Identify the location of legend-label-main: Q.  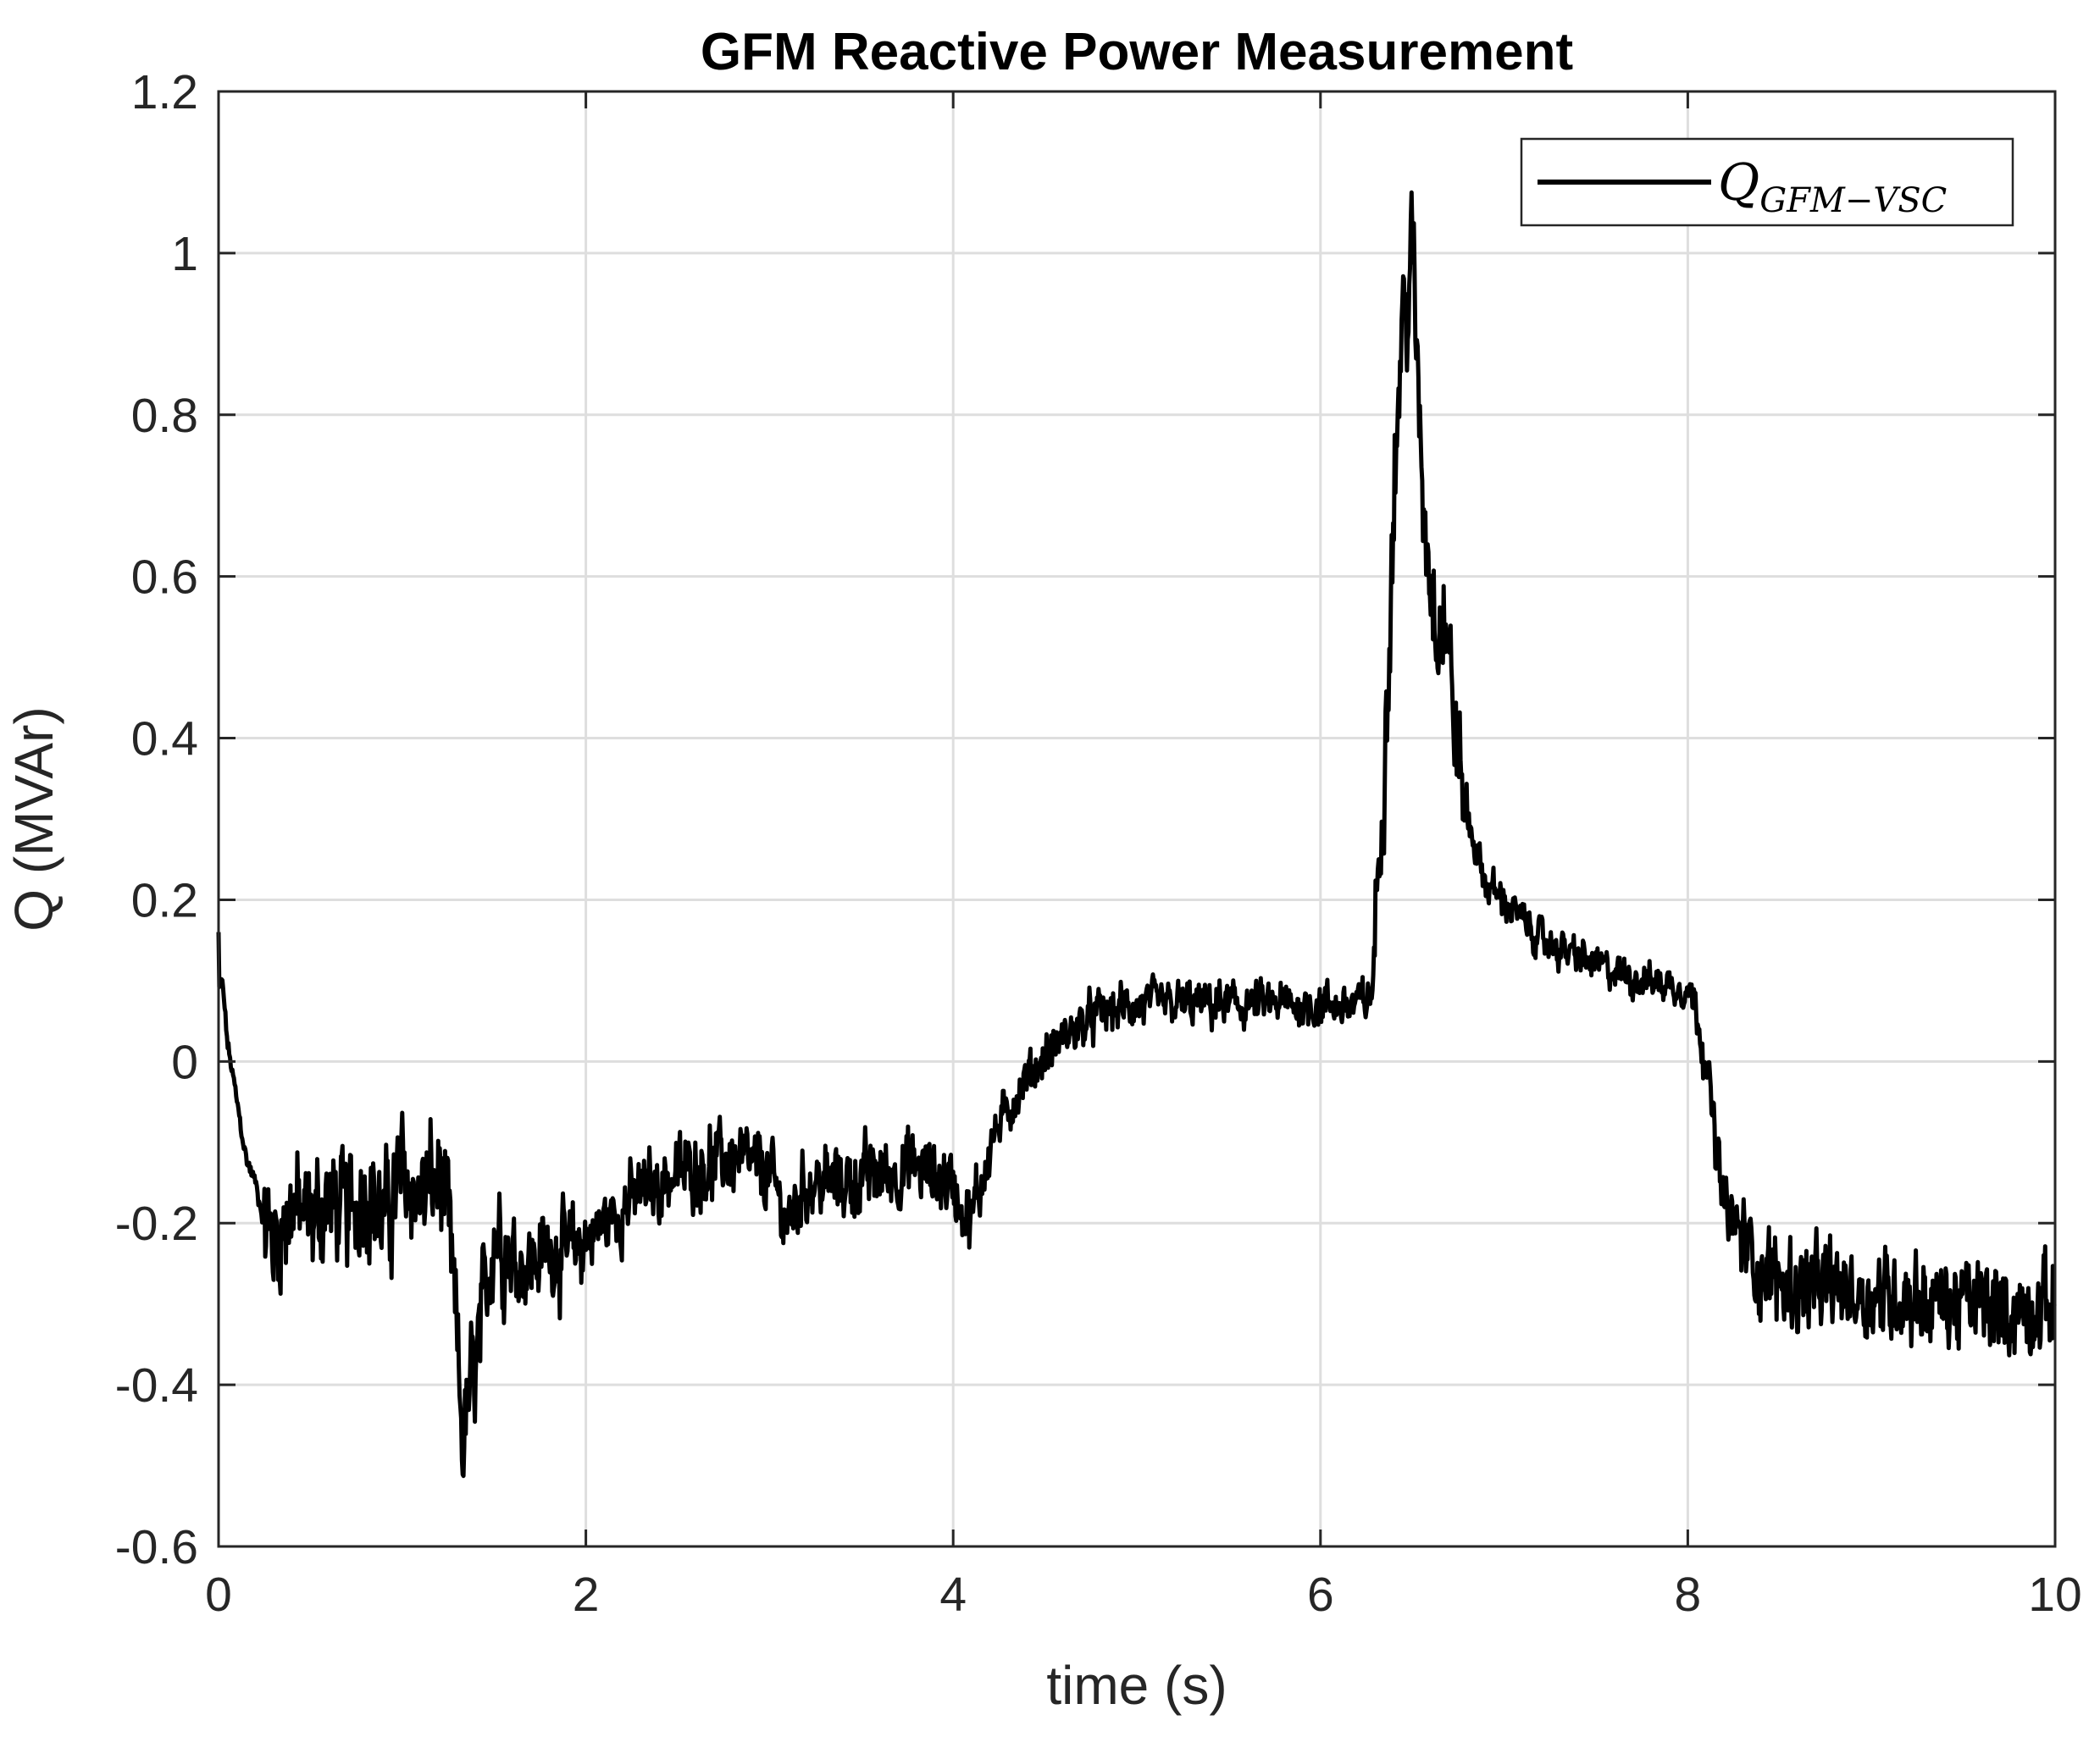
(1738, 183).